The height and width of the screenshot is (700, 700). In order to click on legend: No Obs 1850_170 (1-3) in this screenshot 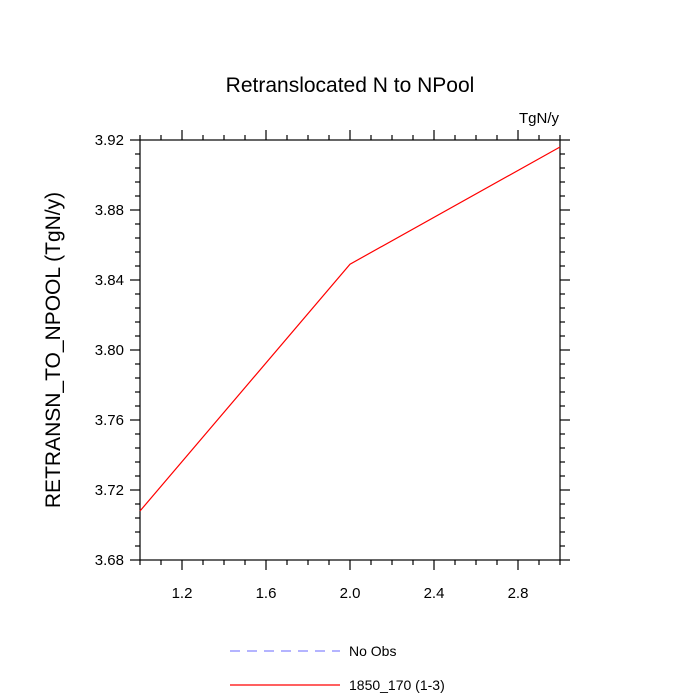, I will do `click(337, 668)`.